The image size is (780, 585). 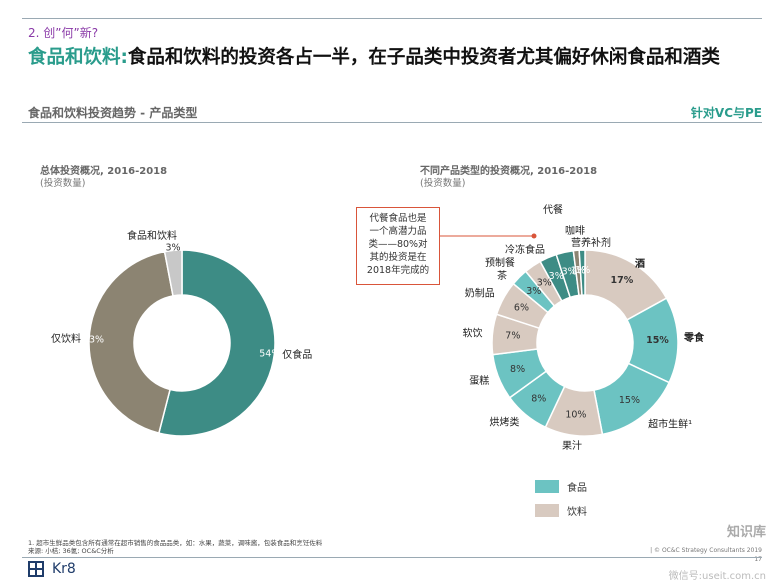 What do you see at coordinates (521, 308) in the screenshot?
I see `slice-pct-label: 6%` at bounding box center [521, 308].